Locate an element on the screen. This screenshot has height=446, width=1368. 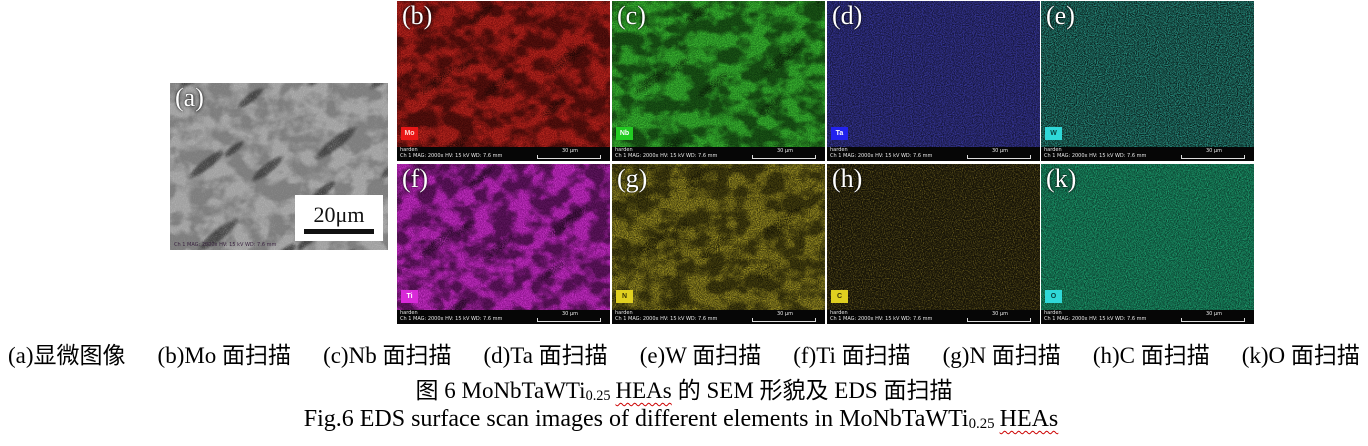
element-badge-ti: Ti is located at coordinates (409, 296).